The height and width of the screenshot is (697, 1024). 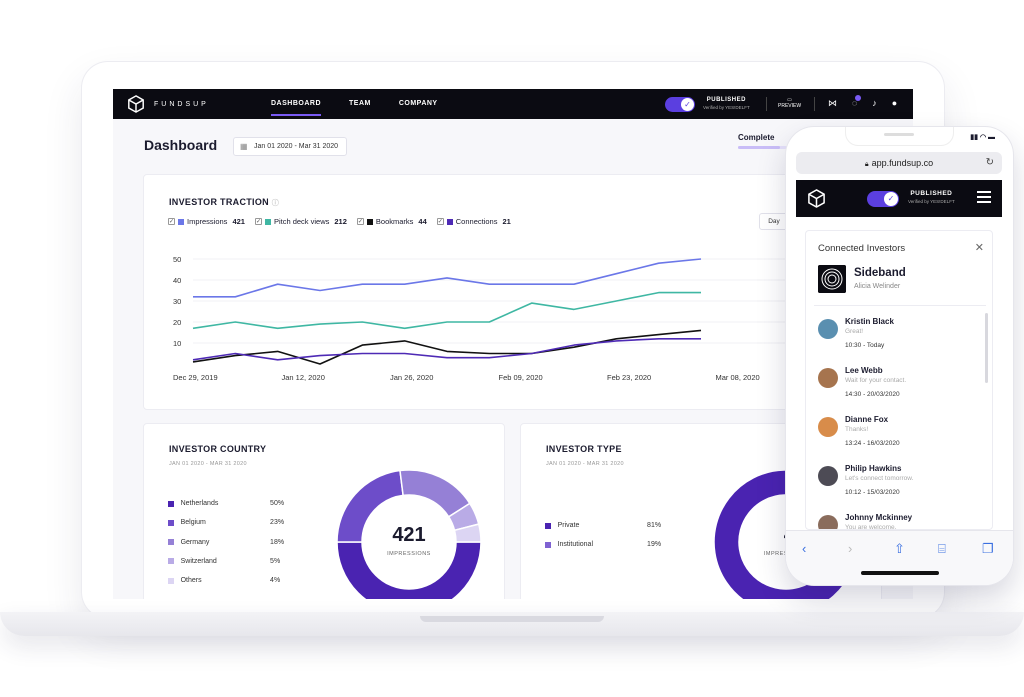 I want to click on traction-title: INVESTOR TRACTION ⓘ, so click(x=224, y=202).